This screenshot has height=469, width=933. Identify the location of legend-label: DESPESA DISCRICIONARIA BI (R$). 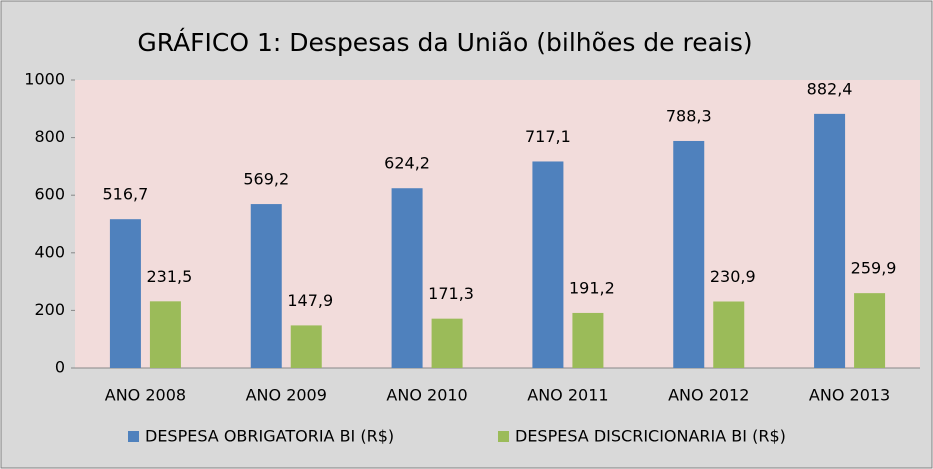
(650, 436).